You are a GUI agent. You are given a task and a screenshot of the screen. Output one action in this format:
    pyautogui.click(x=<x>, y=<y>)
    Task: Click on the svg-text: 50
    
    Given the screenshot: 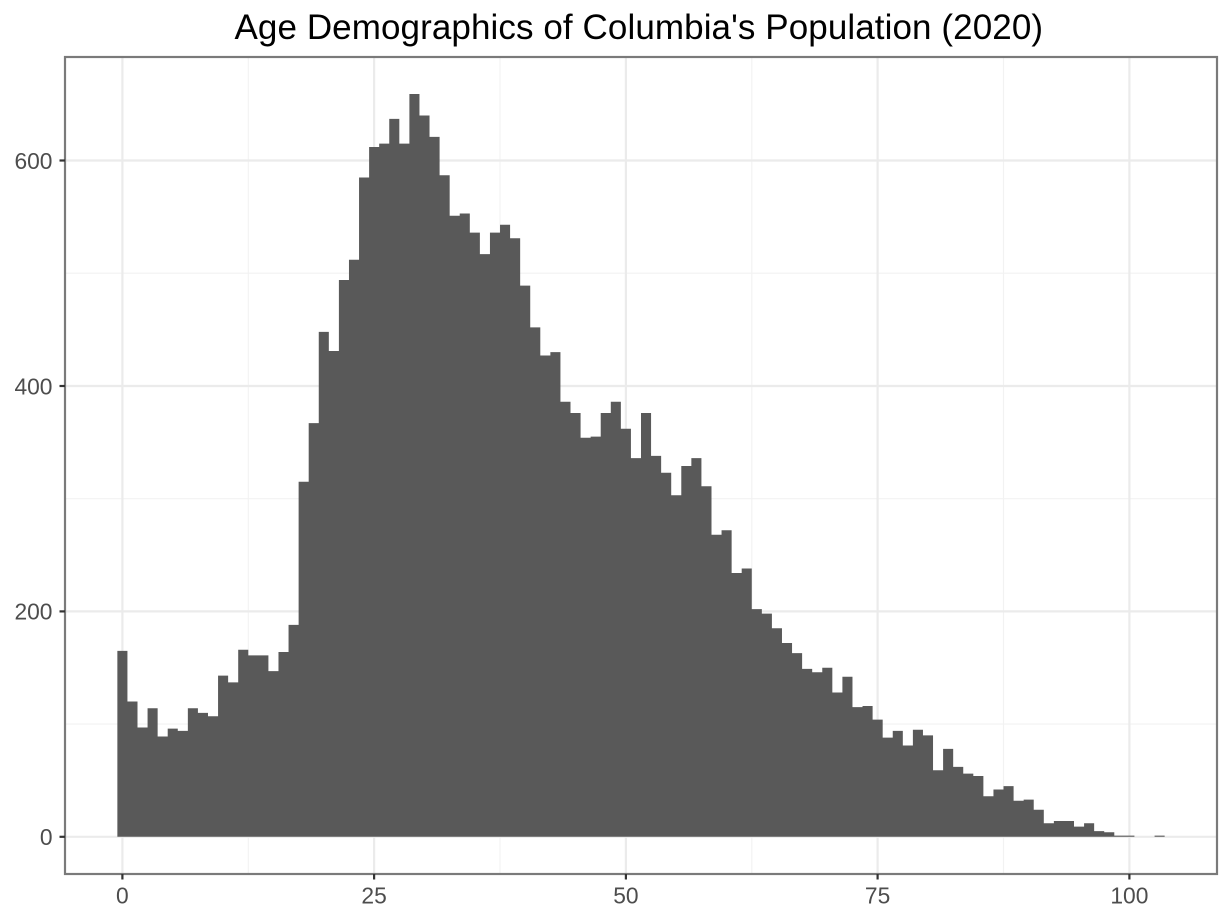 What is the action you would take?
    pyautogui.click(x=625, y=895)
    